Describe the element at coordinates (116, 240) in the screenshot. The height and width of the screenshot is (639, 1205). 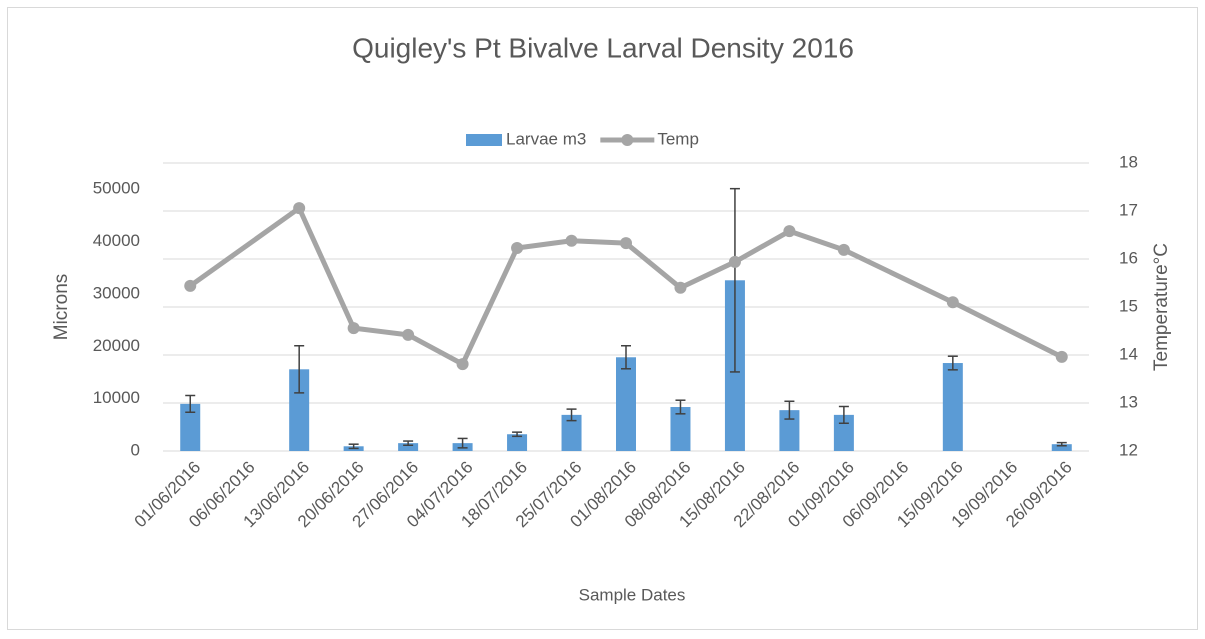
I see `y-tick-label: 40000` at that location.